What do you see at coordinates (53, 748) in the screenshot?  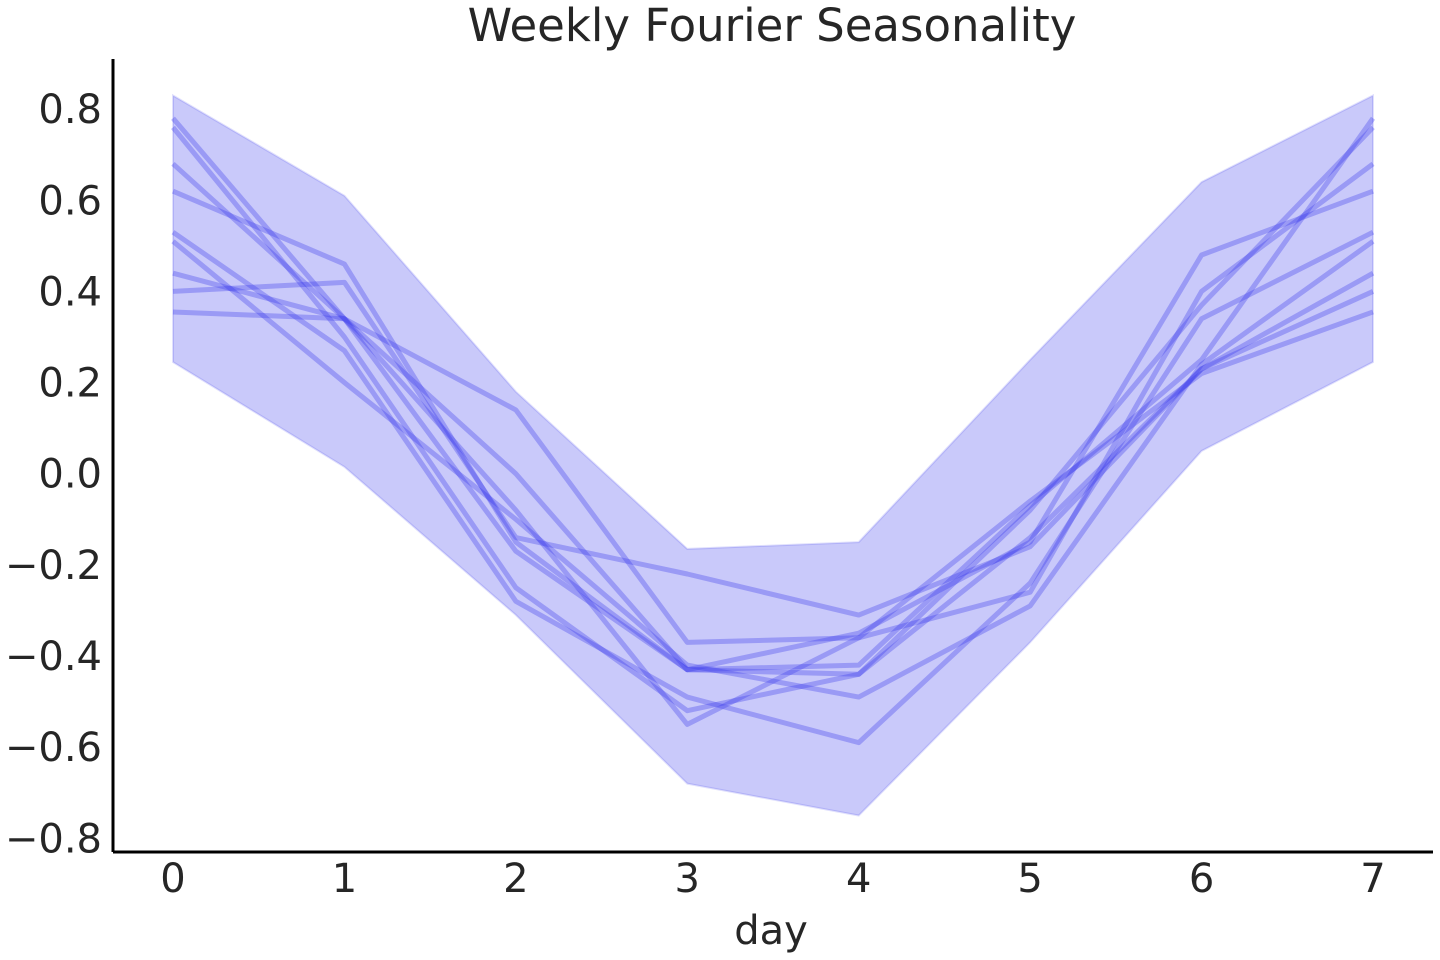 I see `y-tick-label: −0.6` at bounding box center [53, 748].